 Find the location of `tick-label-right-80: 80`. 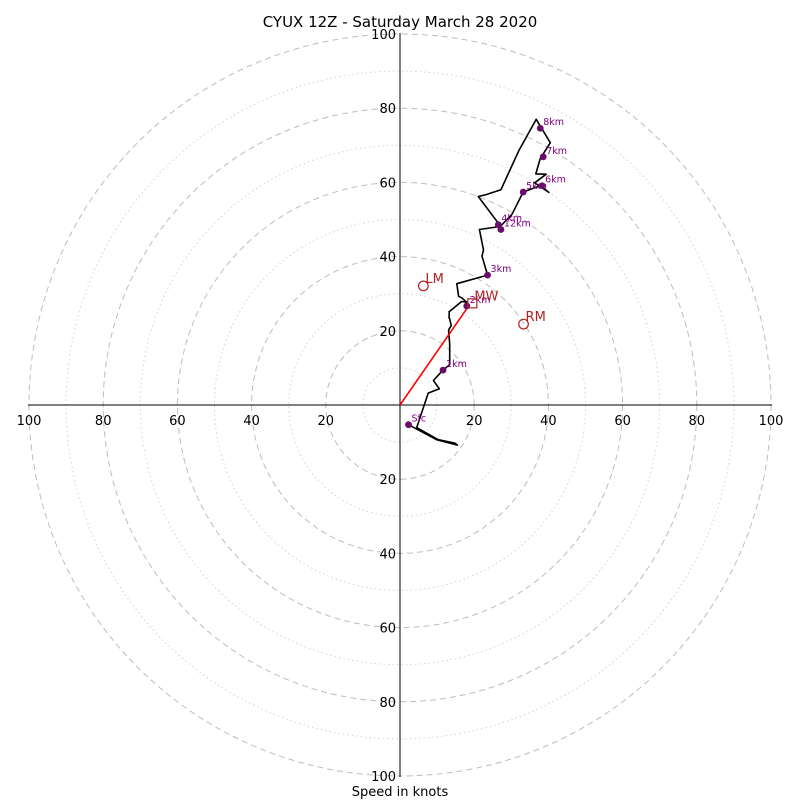

tick-label-right-80: 80 is located at coordinates (697, 421).